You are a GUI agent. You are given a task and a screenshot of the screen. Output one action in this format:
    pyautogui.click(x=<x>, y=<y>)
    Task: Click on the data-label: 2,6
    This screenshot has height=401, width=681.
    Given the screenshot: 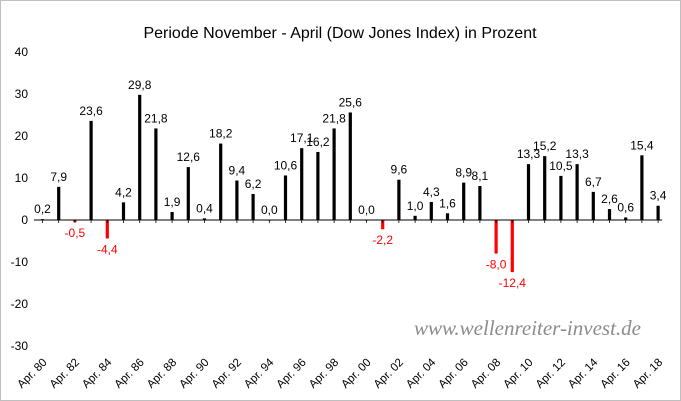 What is the action you would take?
    pyautogui.click(x=609, y=199)
    